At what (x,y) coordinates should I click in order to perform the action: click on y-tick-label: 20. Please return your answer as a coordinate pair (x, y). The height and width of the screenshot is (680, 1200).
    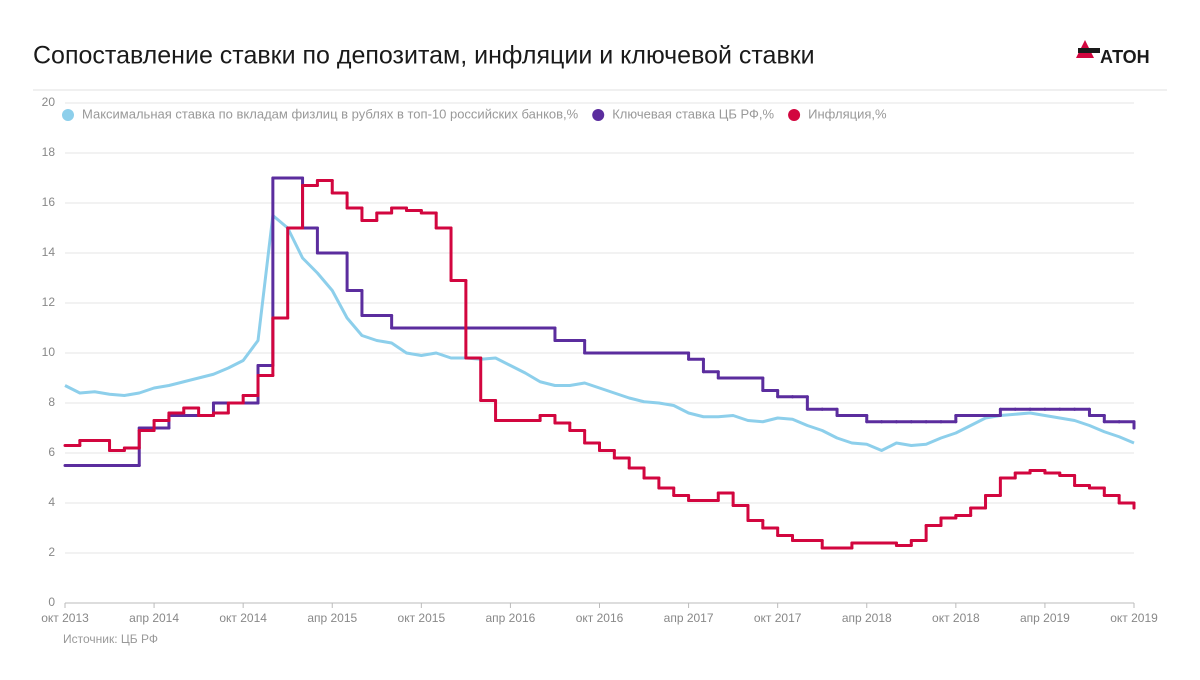
    Looking at the image, I should click on (49, 102).